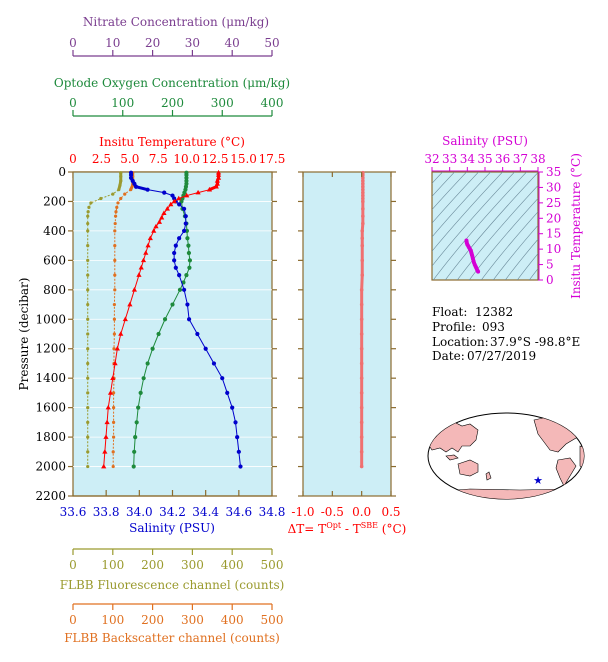 The width and height of the screenshot is (608, 662). What do you see at coordinates (152, 565) in the screenshot?
I see `fluorescence-axis-tick-label: 200` at bounding box center [152, 565].